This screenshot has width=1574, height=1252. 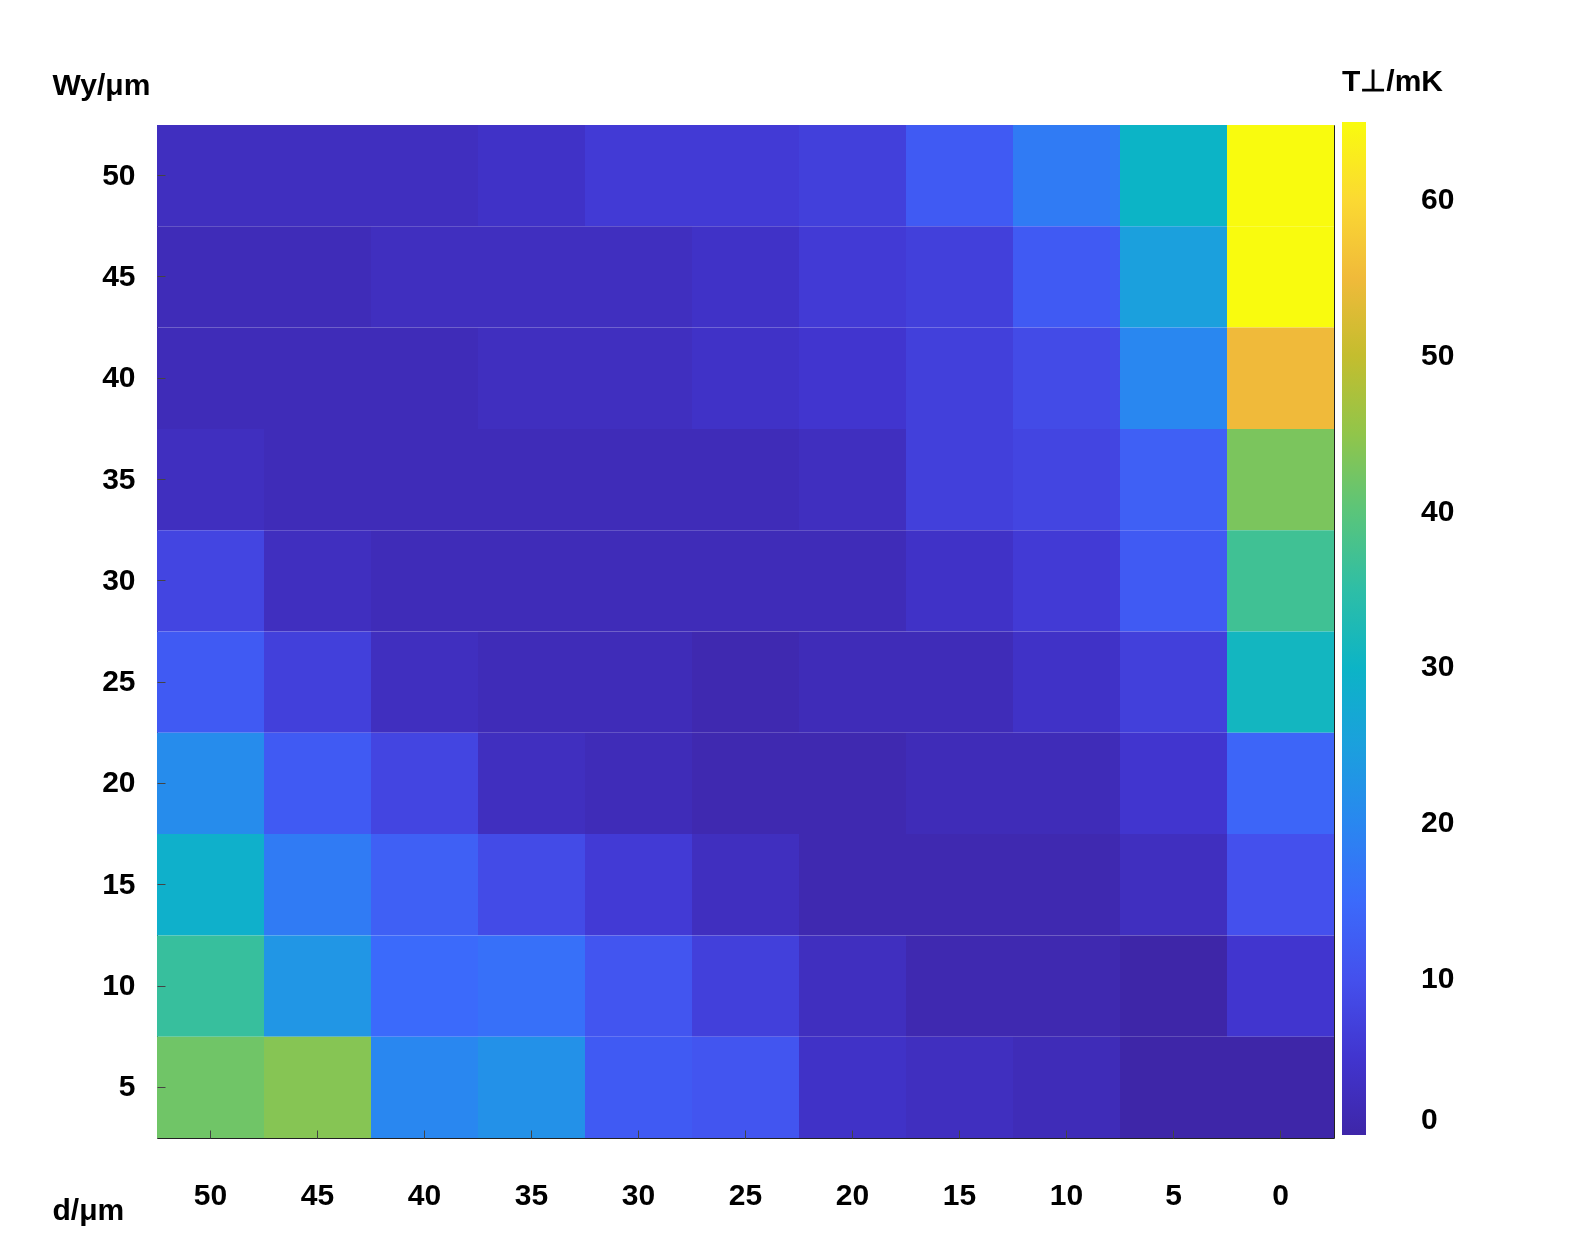 What do you see at coordinates (119, 985) in the screenshot?
I see `y-tick-label: 10` at bounding box center [119, 985].